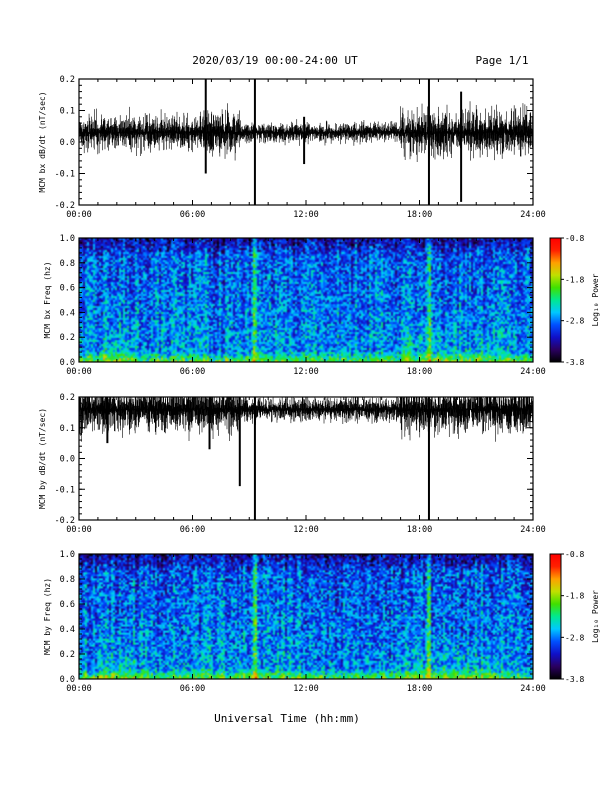  What do you see at coordinates (275, 60) in the screenshot?
I see `figure-title: 2020/03/19 00:00-24:00 UT` at bounding box center [275, 60].